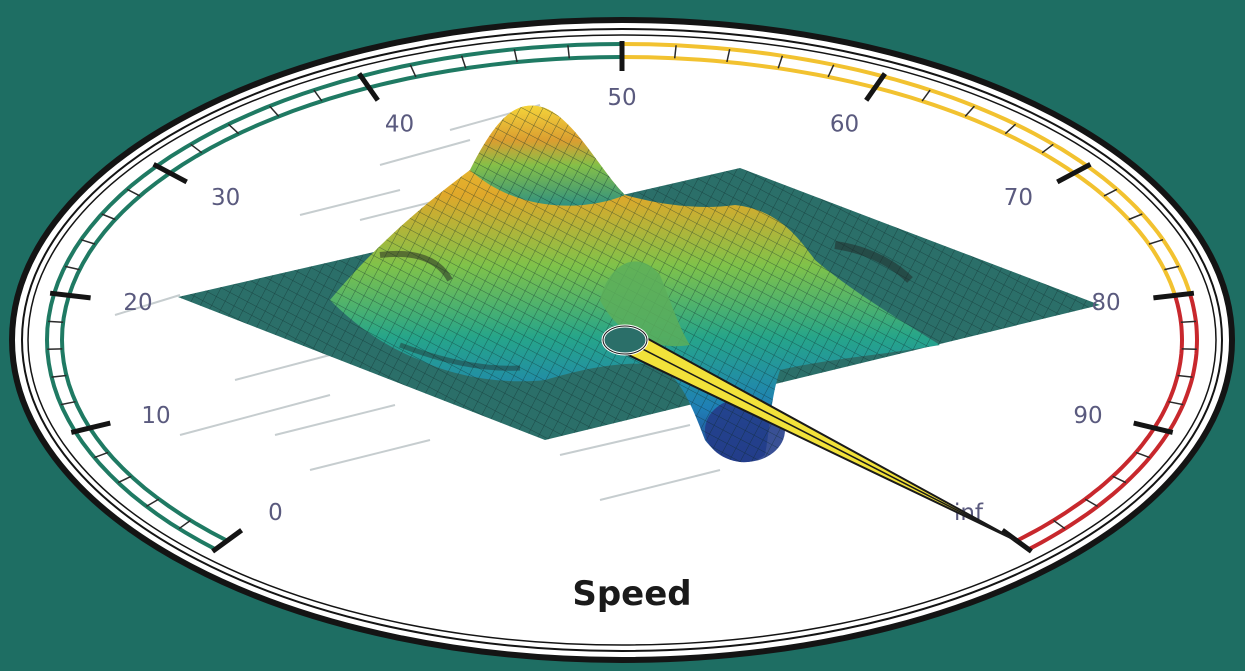  What do you see at coordinates (155, 416) in the screenshot?
I see `tick-label-10: 10` at bounding box center [155, 416].